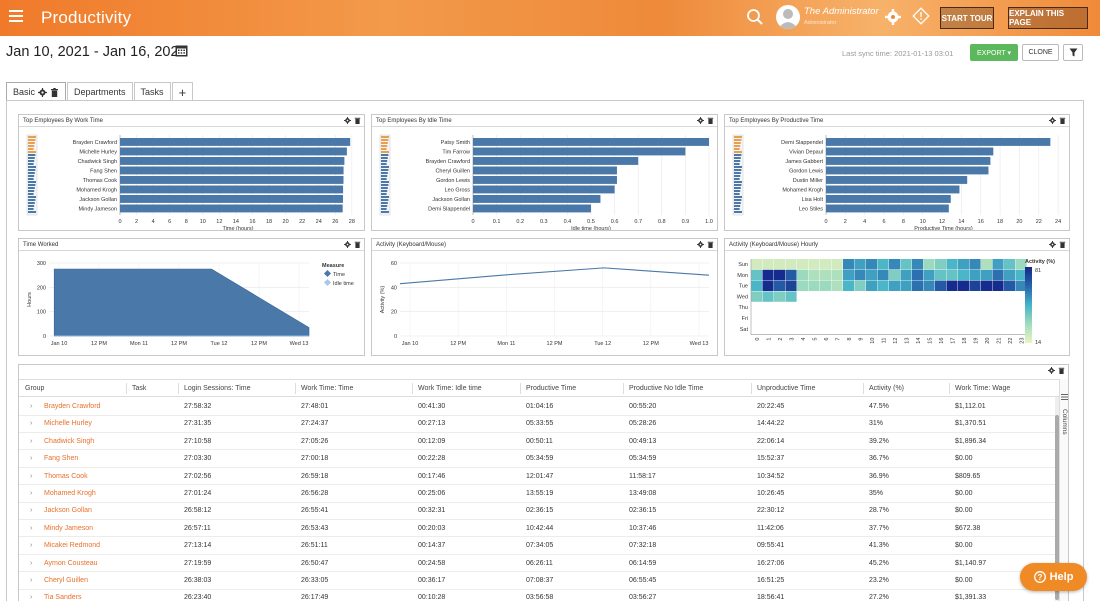 Image resolution: width=1100 pixels, height=601 pixels. Describe the element at coordinates (788, 17) in the screenshot. I see `avatar` at that location.